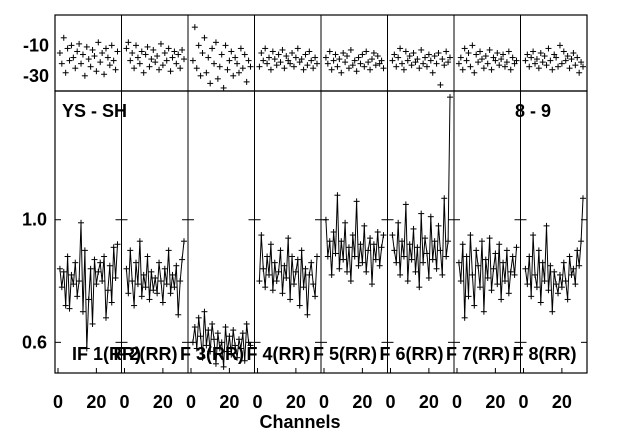 Image resolution: width=634 pixels, height=433 pixels. Describe the element at coordinates (34, 220) in the screenshot. I see `amplitude-y-tick-label: 1.0` at that location.